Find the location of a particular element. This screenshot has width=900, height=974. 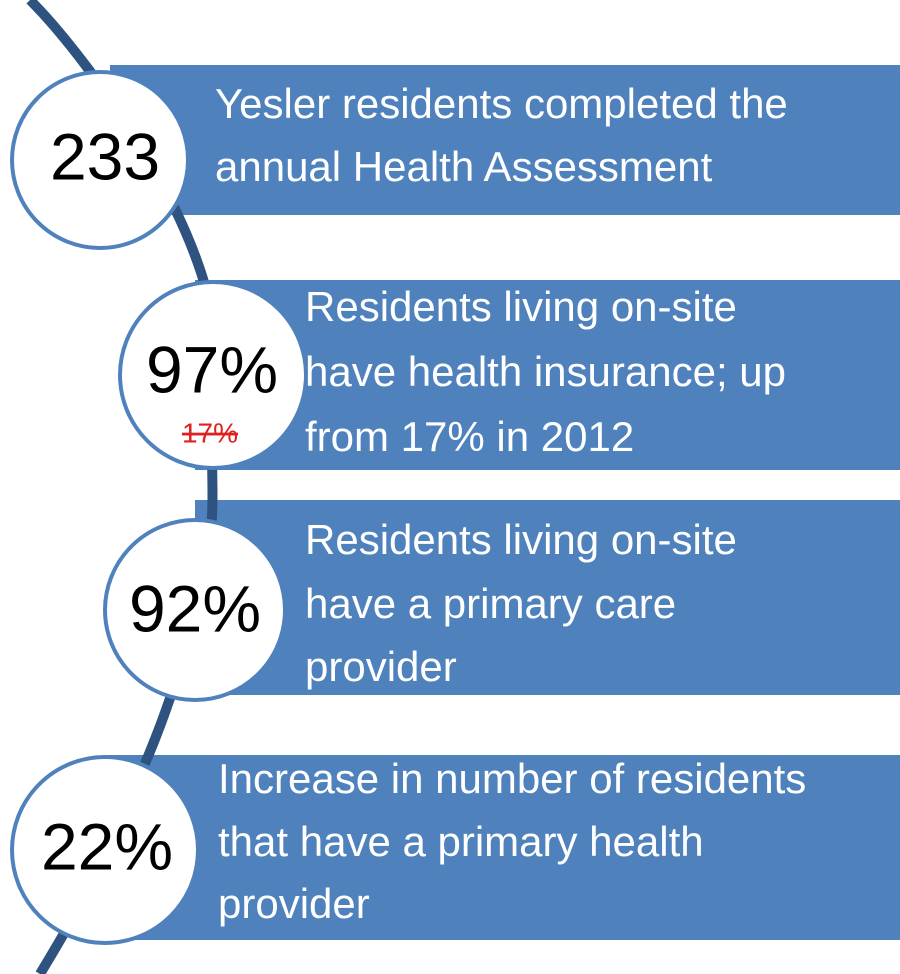

item-text: have health insurance; up is located at coordinates (545, 371).